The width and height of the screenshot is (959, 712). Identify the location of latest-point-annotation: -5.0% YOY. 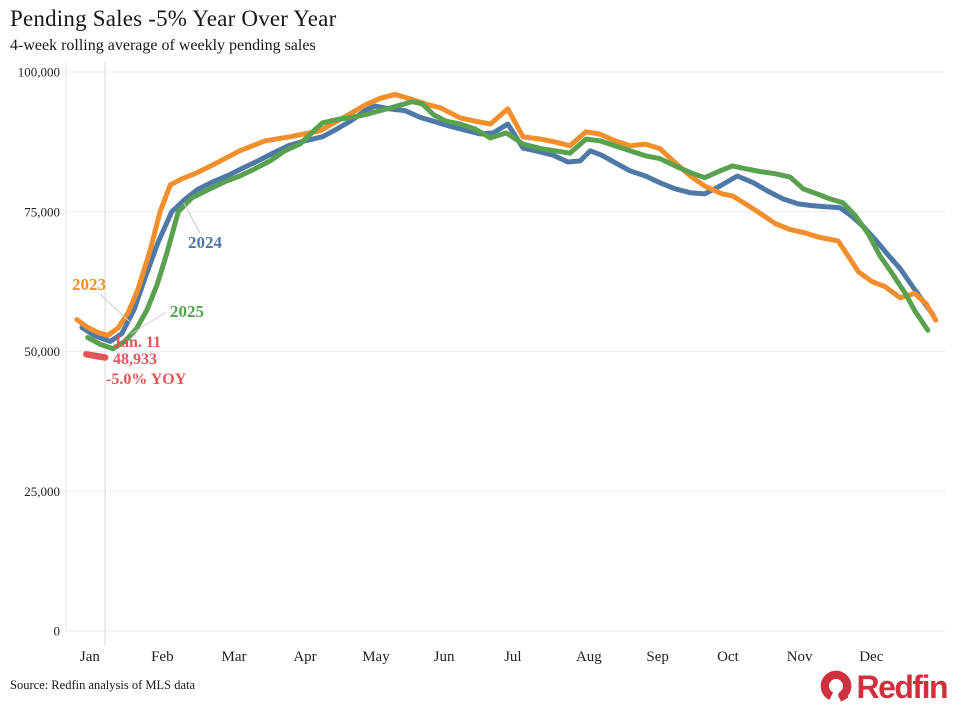
(146, 379).